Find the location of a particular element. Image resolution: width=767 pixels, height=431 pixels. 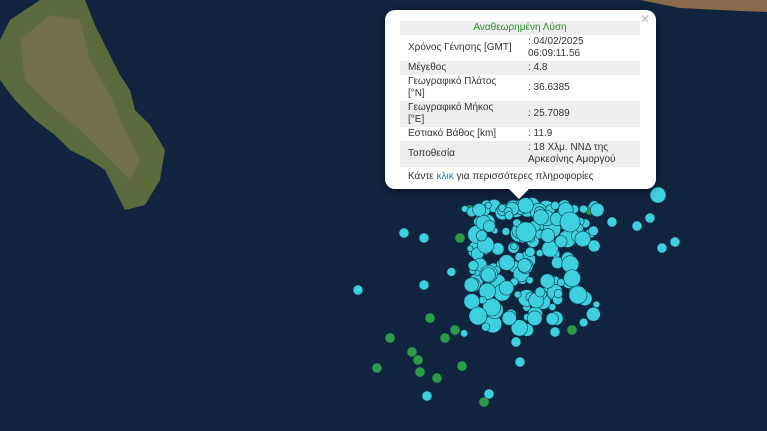

popup-footer: Κάντε κλικ για περισσότερες πληροφορίες is located at coordinates (532, 176).